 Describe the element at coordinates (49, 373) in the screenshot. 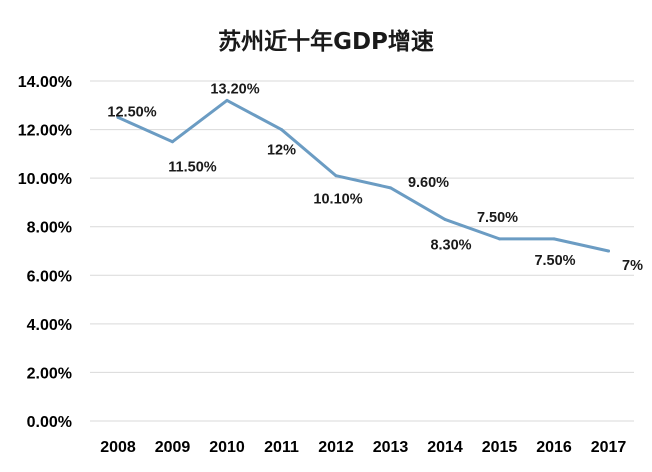

I see `y-tick-label: 2.00%` at that location.